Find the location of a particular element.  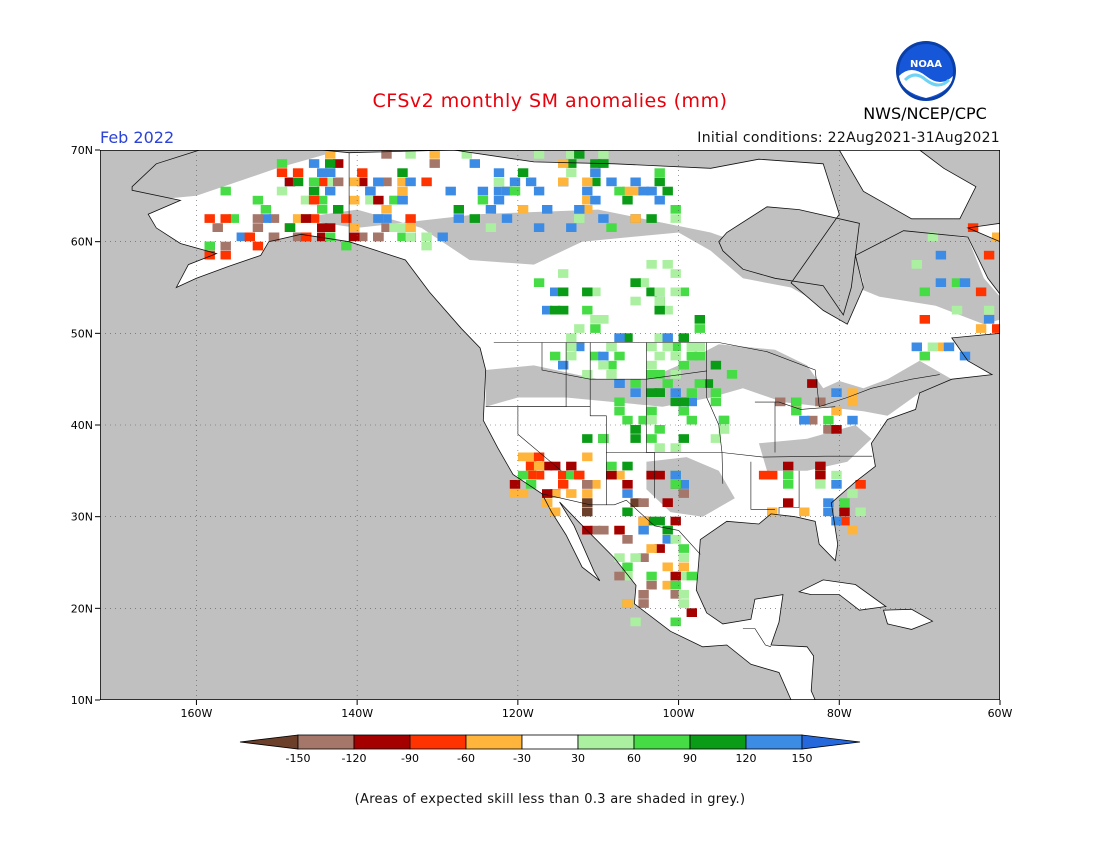

lon-label: 100W is located at coordinates (679, 713).